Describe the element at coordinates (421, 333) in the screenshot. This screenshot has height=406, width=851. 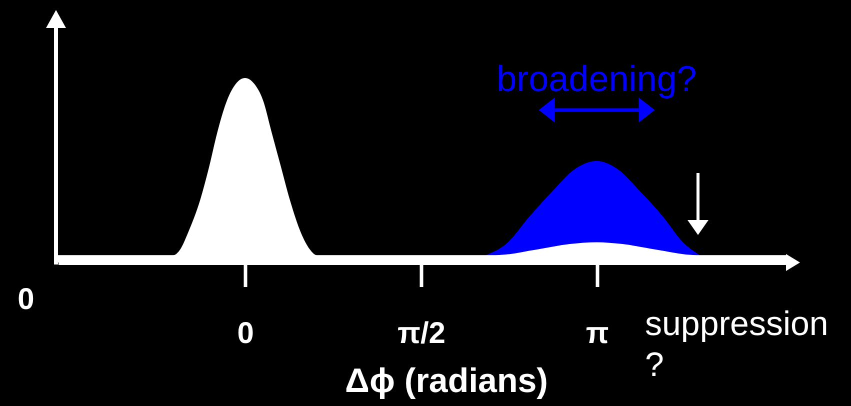
I see `x-tick-label: π/2` at that location.